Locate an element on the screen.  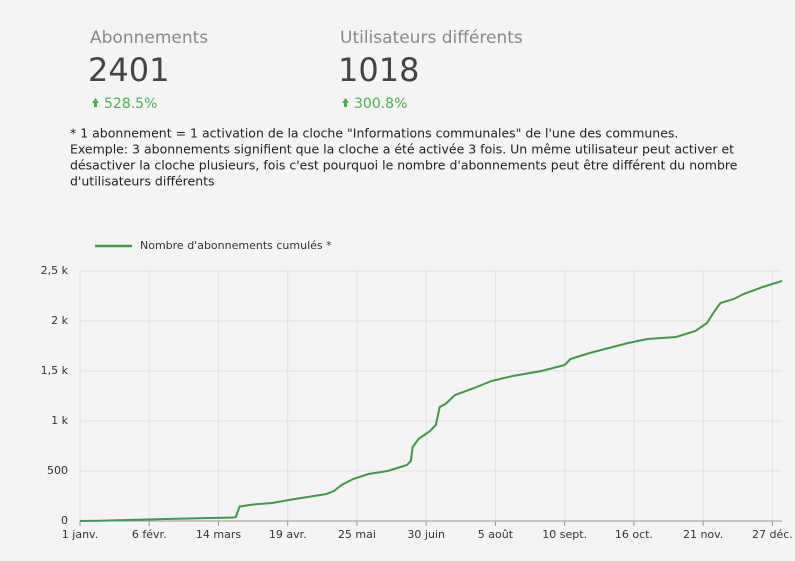
note-line: d'utilisateurs différents is located at coordinates (142, 181).